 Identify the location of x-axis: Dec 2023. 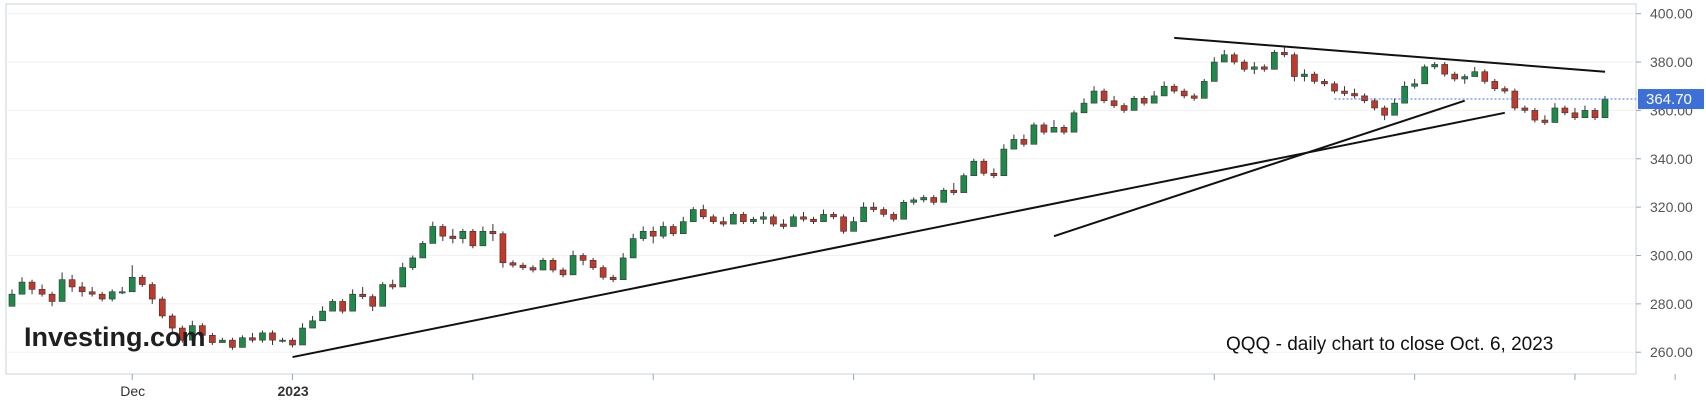
(898, 386).